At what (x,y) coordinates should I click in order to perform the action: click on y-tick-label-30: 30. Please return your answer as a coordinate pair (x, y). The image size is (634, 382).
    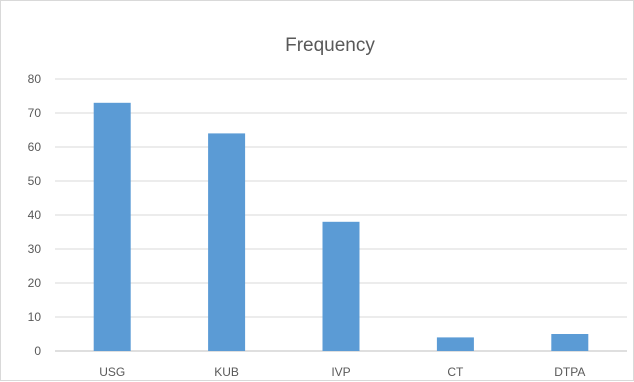
    Looking at the image, I should click on (35, 249).